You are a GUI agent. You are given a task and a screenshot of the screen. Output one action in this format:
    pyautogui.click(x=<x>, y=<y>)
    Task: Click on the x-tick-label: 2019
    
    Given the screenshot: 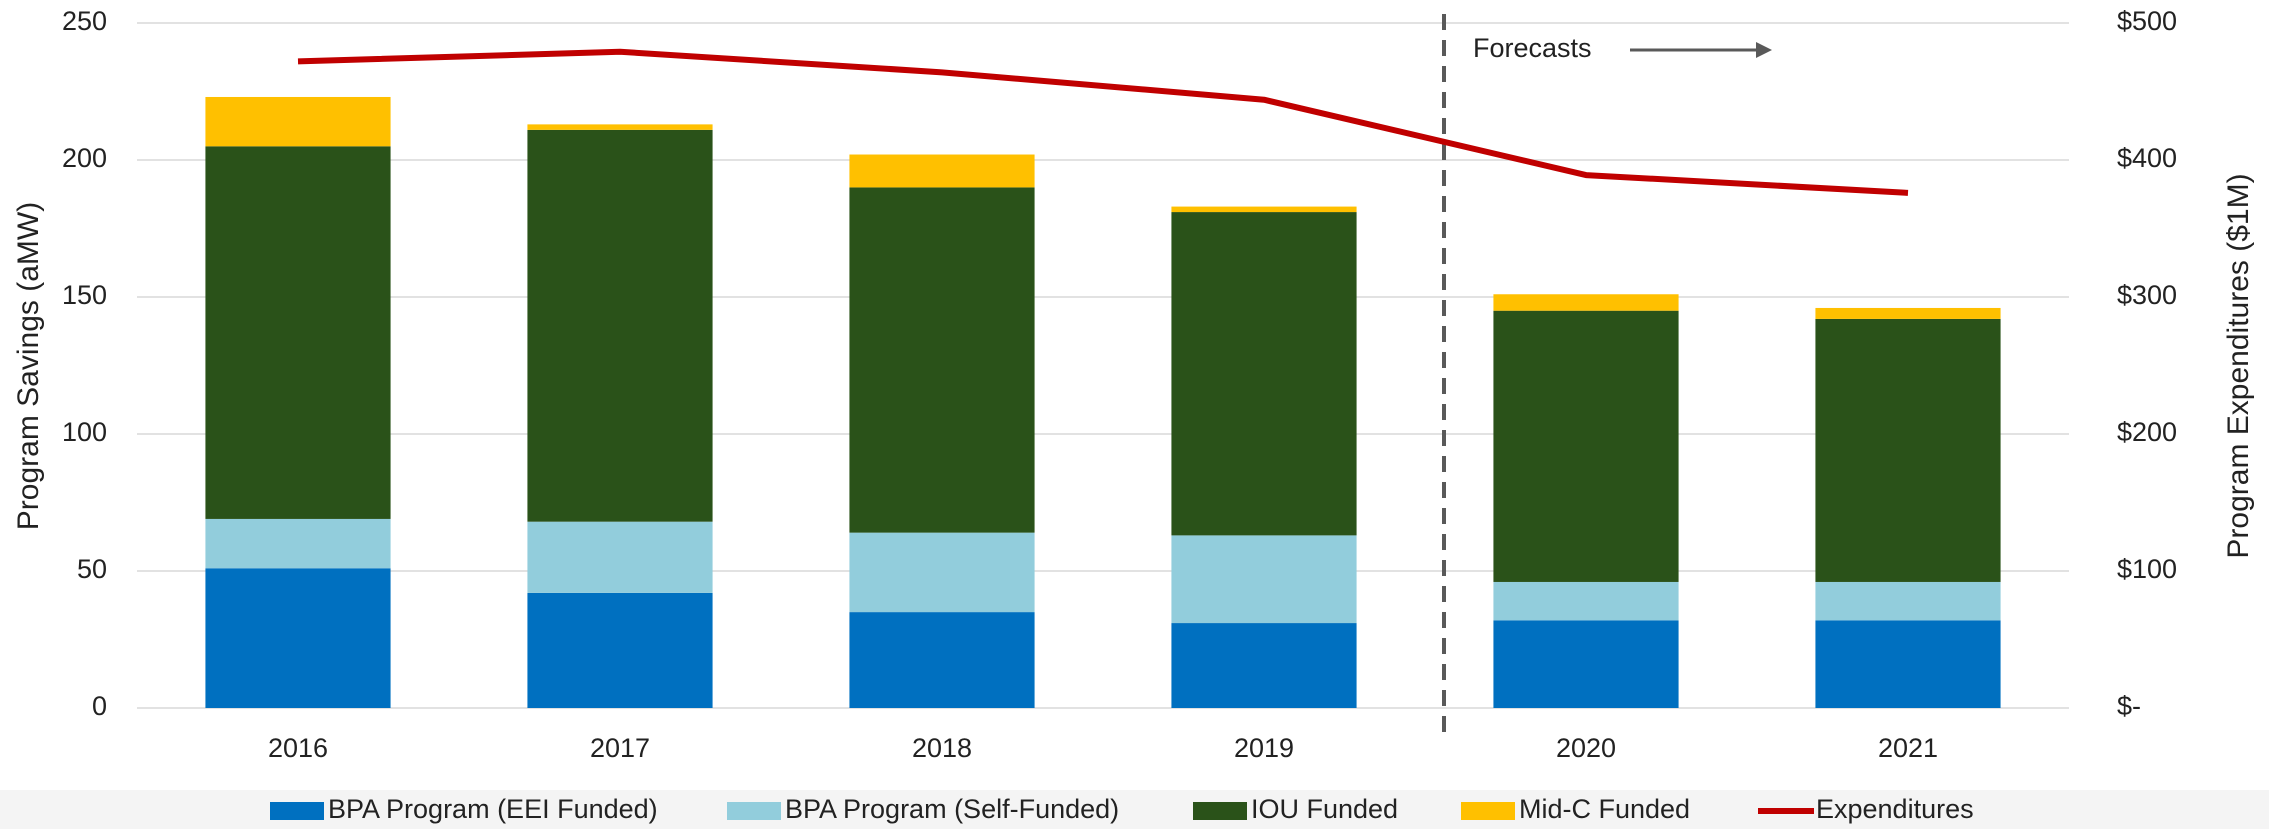 What is the action you would take?
    pyautogui.click(x=1264, y=748)
    